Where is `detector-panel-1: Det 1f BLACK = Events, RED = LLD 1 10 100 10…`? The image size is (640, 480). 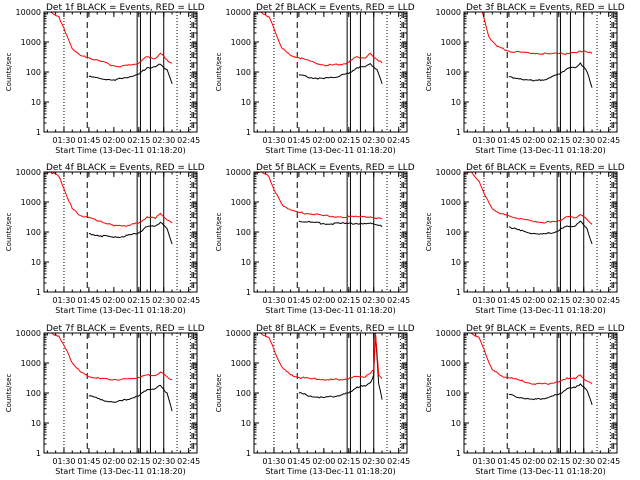
detector-panel-1: Det 1f BLACK = Events, RED = LLD 1 10 100 10… is located at coordinates (105, 79).